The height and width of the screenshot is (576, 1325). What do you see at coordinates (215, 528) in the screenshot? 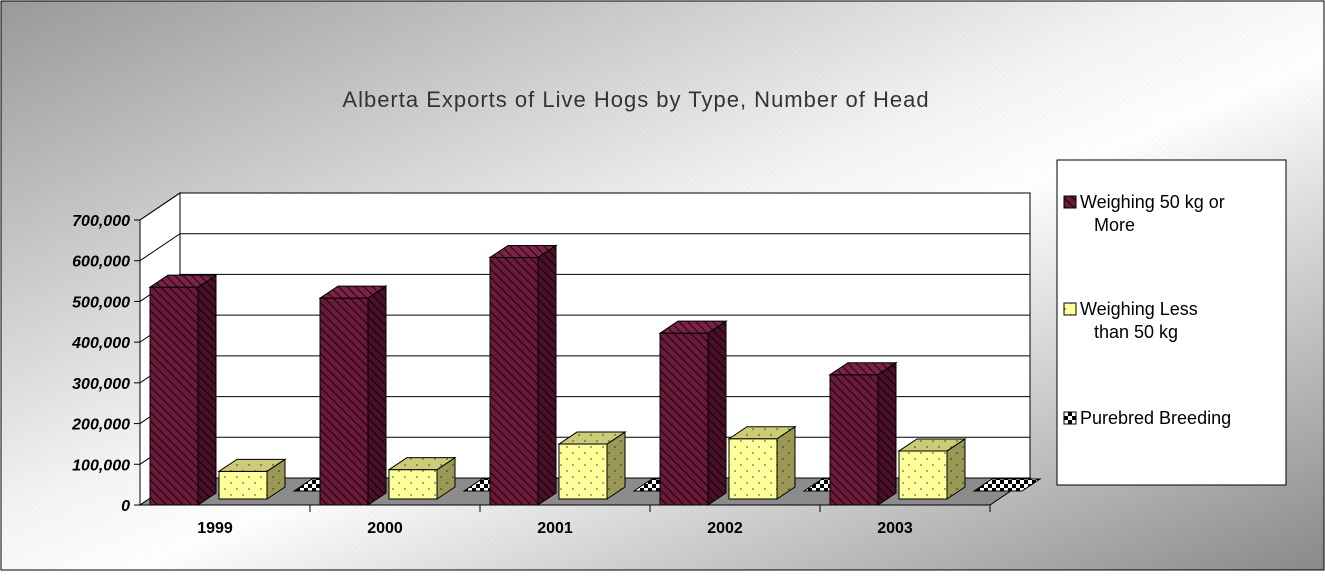
I see `x-tick-label: 1999` at bounding box center [215, 528].